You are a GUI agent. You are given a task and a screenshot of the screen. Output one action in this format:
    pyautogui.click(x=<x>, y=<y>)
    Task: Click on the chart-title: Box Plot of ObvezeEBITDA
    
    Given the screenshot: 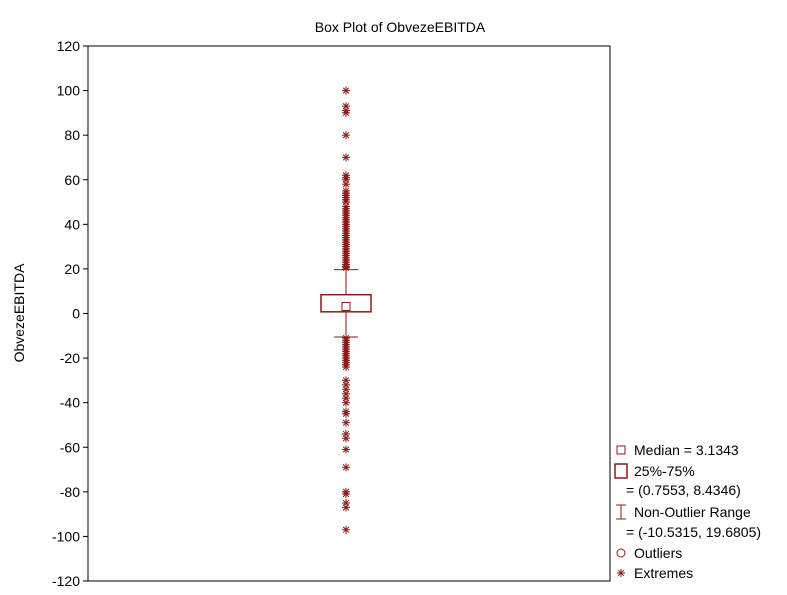 What is the action you would take?
    pyautogui.click(x=400, y=27)
    